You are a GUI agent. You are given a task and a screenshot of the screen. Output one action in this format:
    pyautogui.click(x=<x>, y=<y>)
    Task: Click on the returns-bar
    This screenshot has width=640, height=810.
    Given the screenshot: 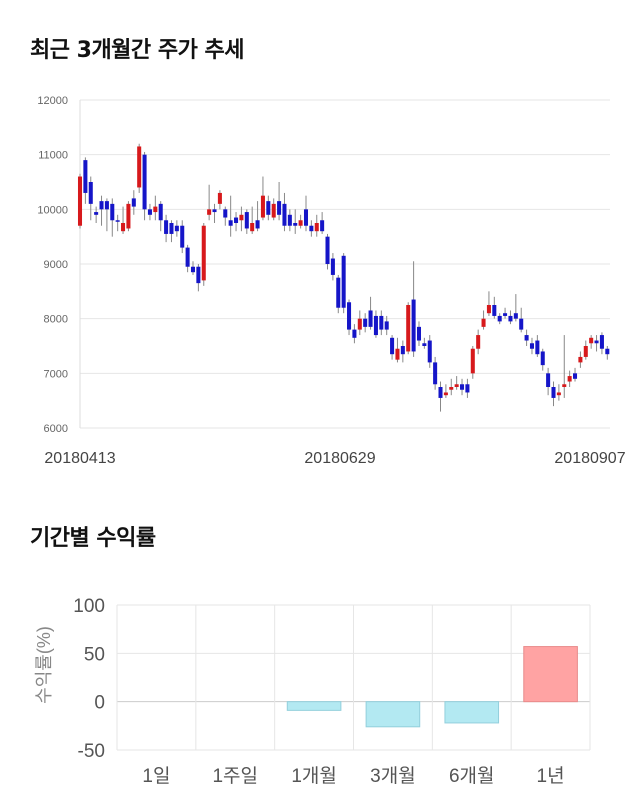 What is the action you would take?
    pyautogui.click(x=393, y=714)
    